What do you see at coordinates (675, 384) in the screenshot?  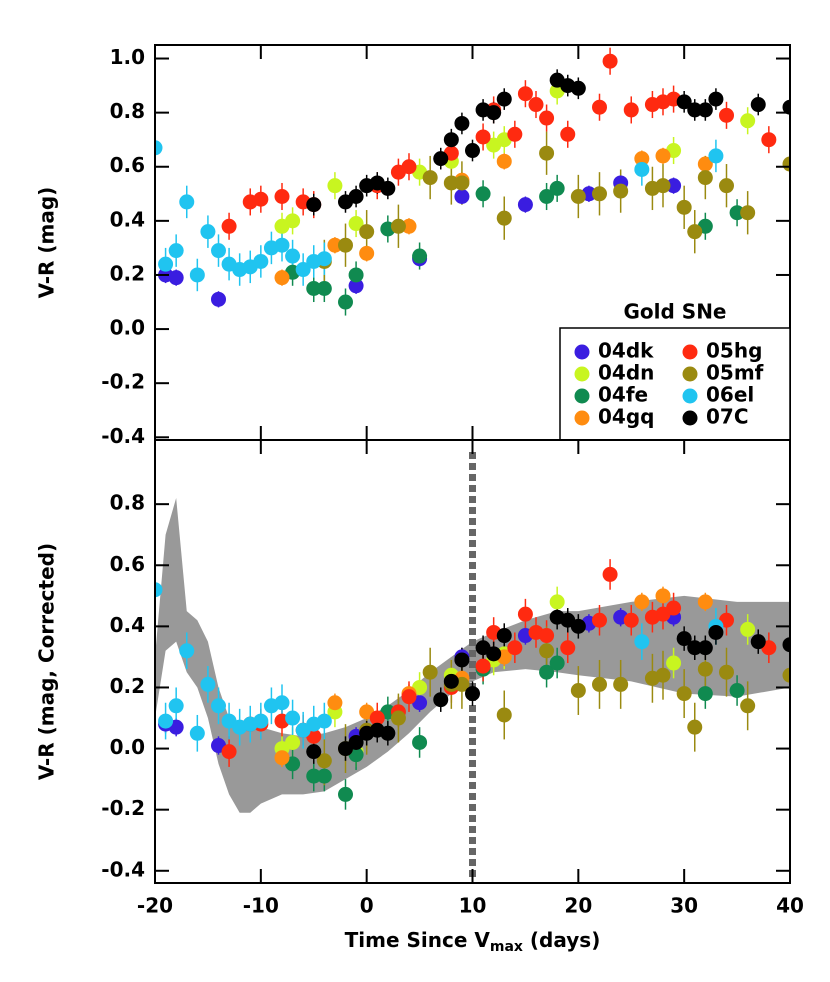 I see `legend-box` at bounding box center [675, 384].